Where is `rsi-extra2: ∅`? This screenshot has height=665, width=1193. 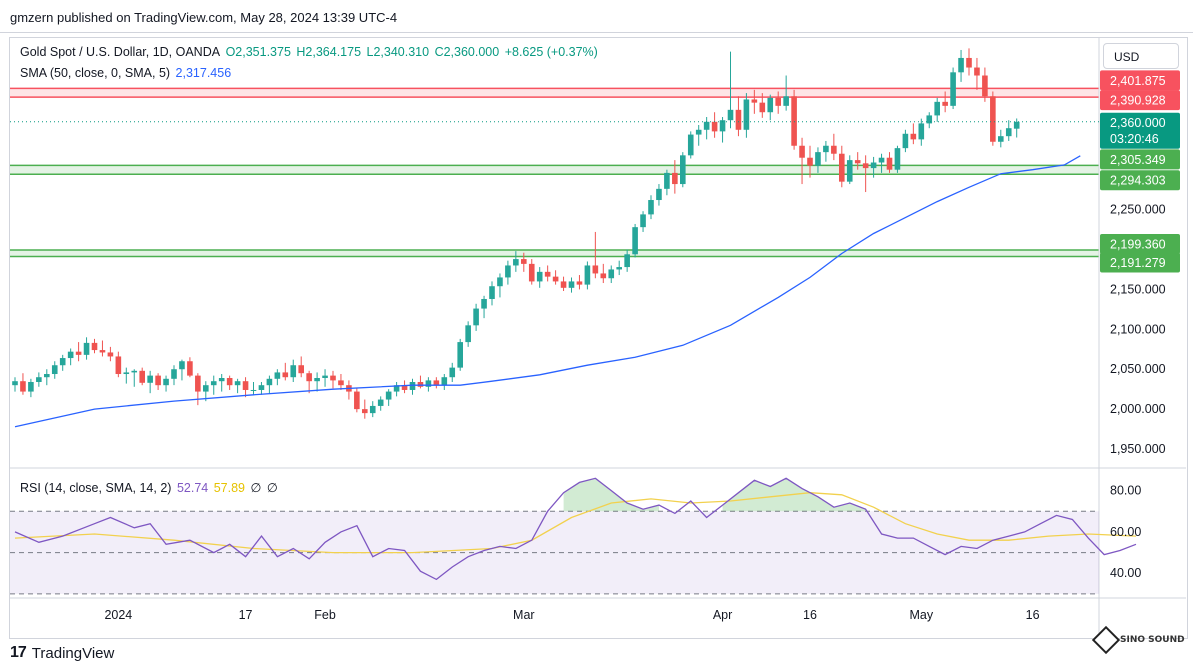
rsi-extra2: ∅ is located at coordinates (272, 488).